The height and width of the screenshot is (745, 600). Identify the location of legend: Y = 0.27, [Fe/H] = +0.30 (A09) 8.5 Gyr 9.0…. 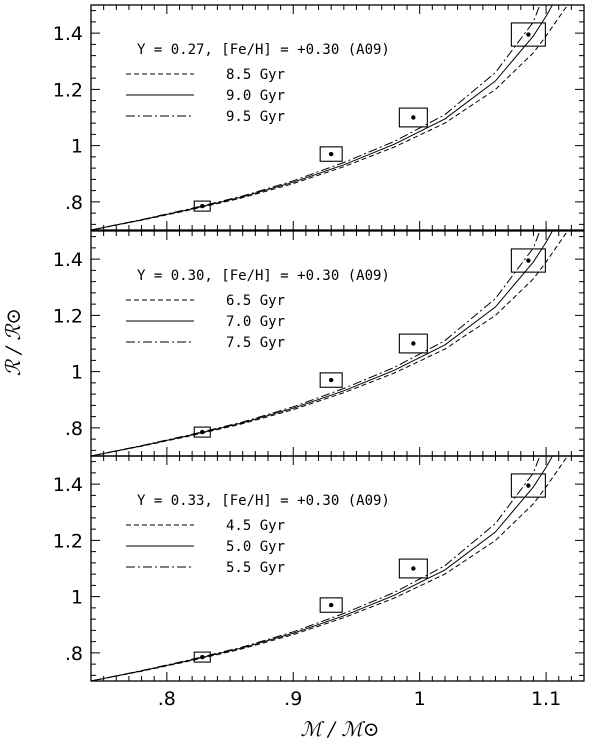
(258, 83).